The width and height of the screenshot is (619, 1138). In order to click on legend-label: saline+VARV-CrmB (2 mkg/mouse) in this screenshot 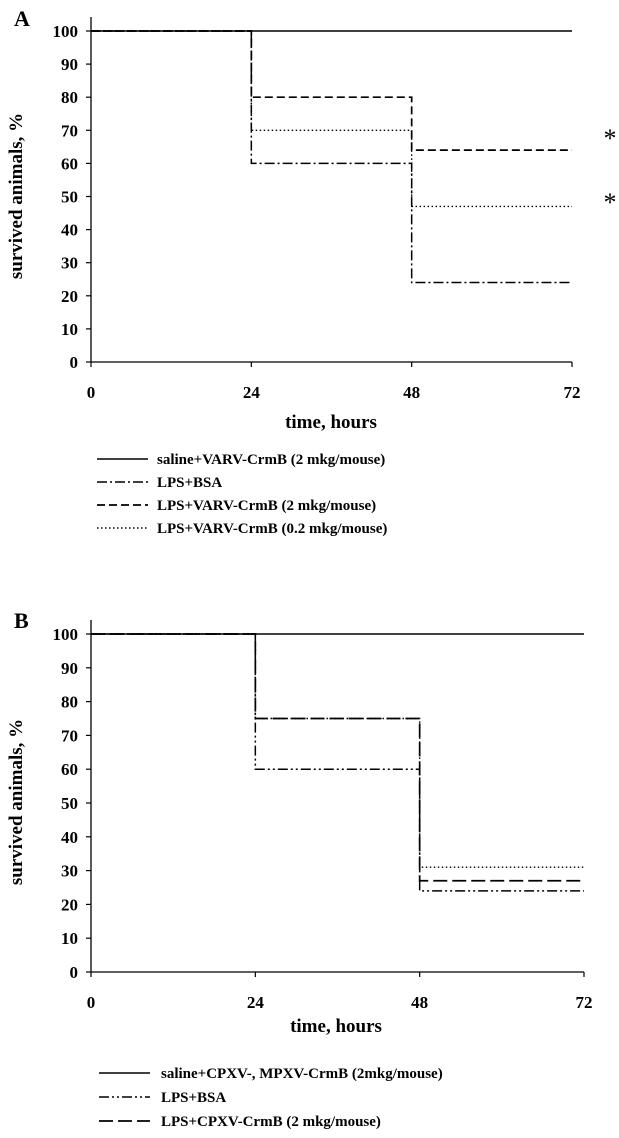, I will do `click(271, 460)`.